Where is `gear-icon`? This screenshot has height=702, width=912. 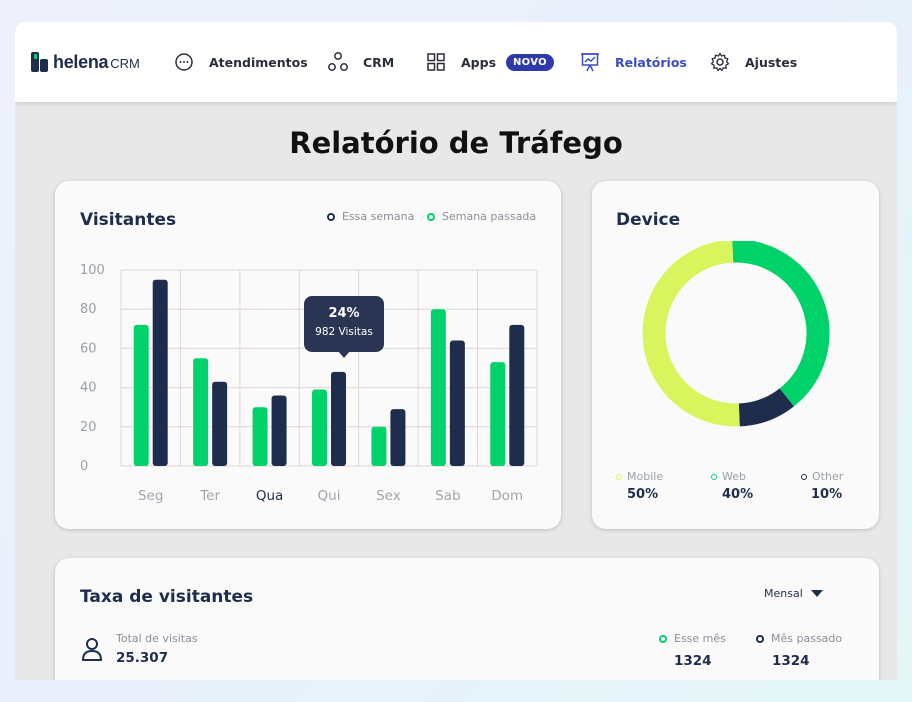
gear-icon is located at coordinates (720, 62).